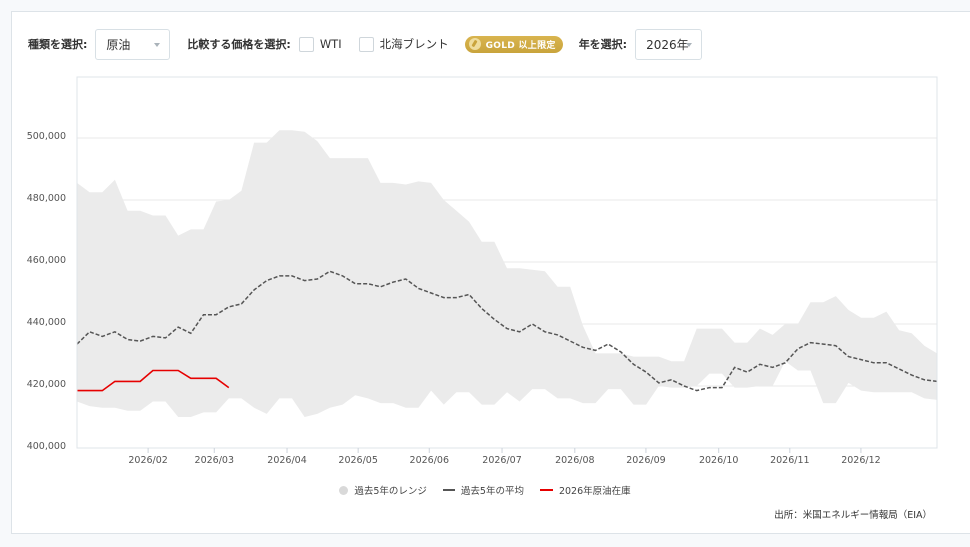  What do you see at coordinates (594, 491) in the screenshot?
I see `legend-current-label: 2026年原油在庫` at bounding box center [594, 491].